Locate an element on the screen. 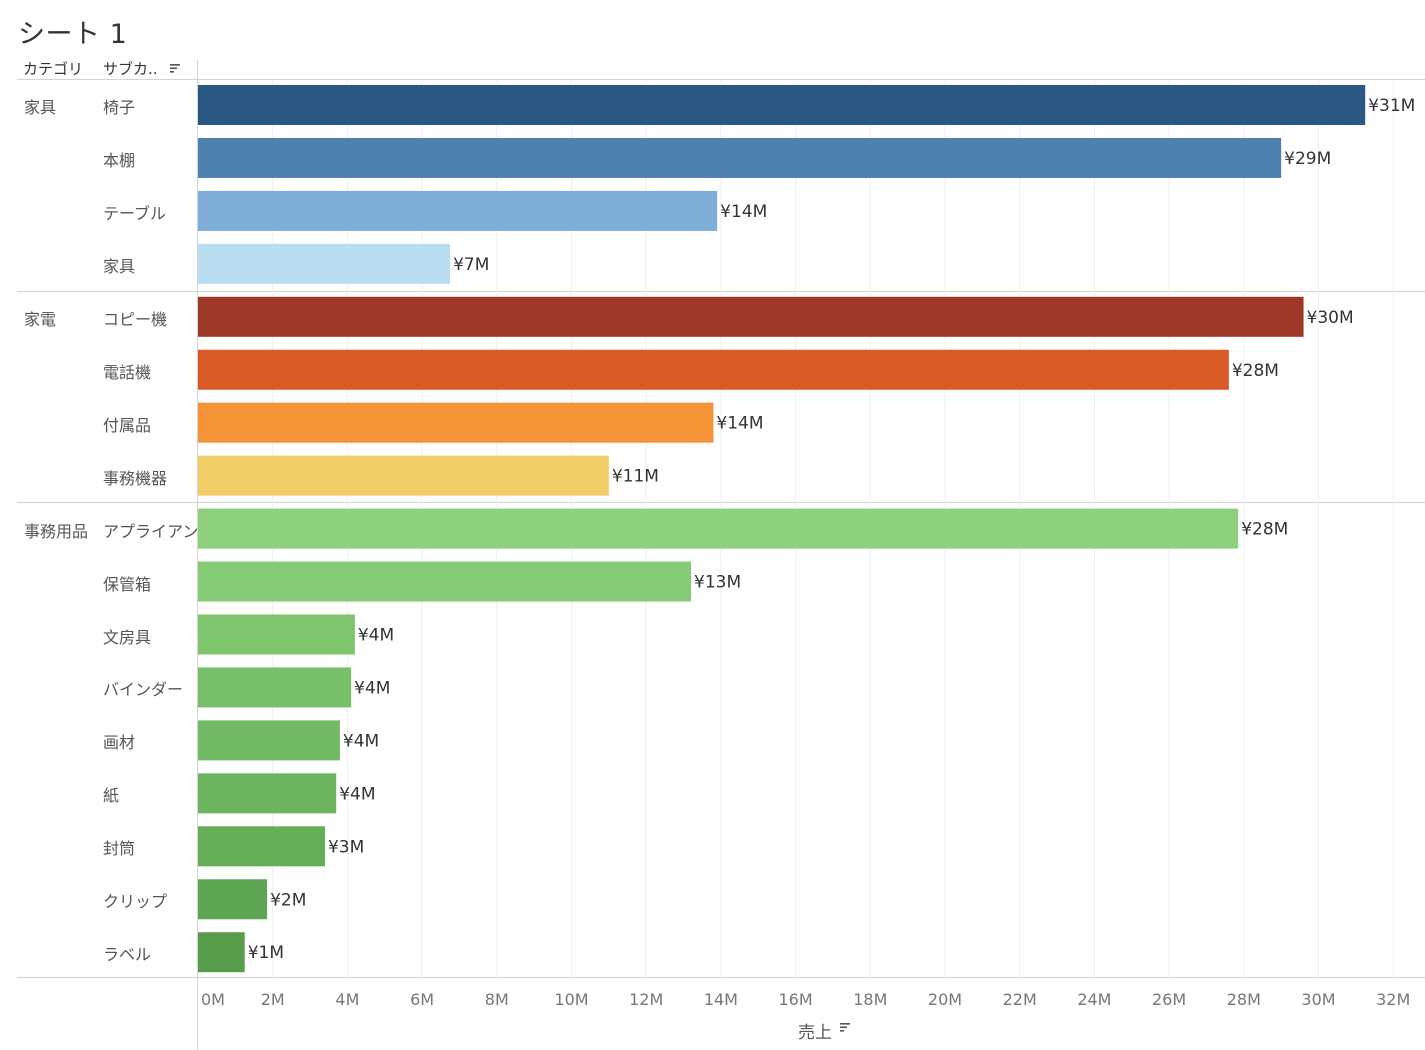 The image size is (1425, 1050). x-tick-label: 6M is located at coordinates (422, 999).